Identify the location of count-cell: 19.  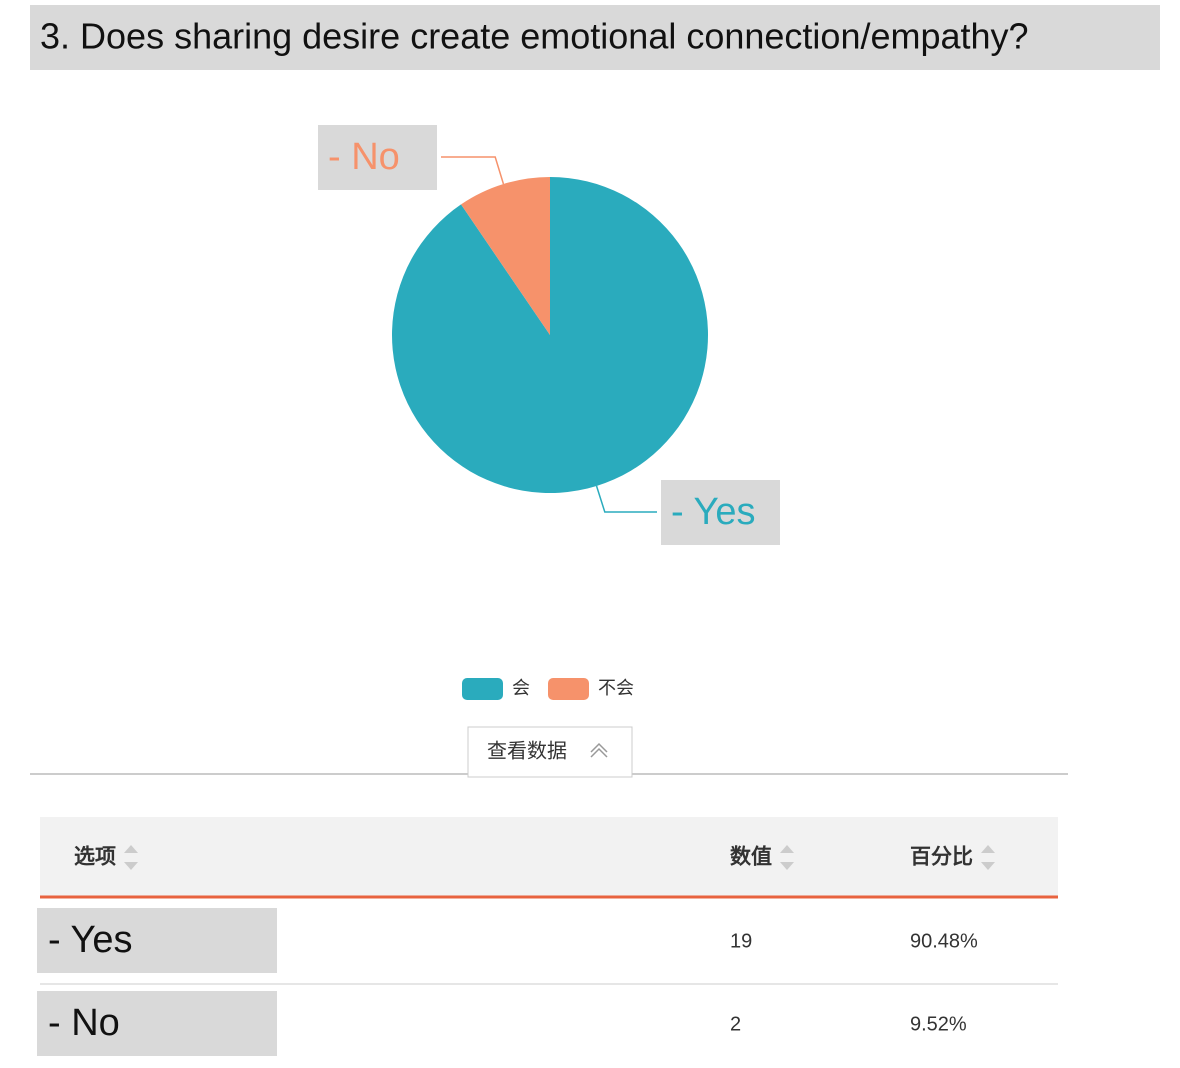
(741, 941).